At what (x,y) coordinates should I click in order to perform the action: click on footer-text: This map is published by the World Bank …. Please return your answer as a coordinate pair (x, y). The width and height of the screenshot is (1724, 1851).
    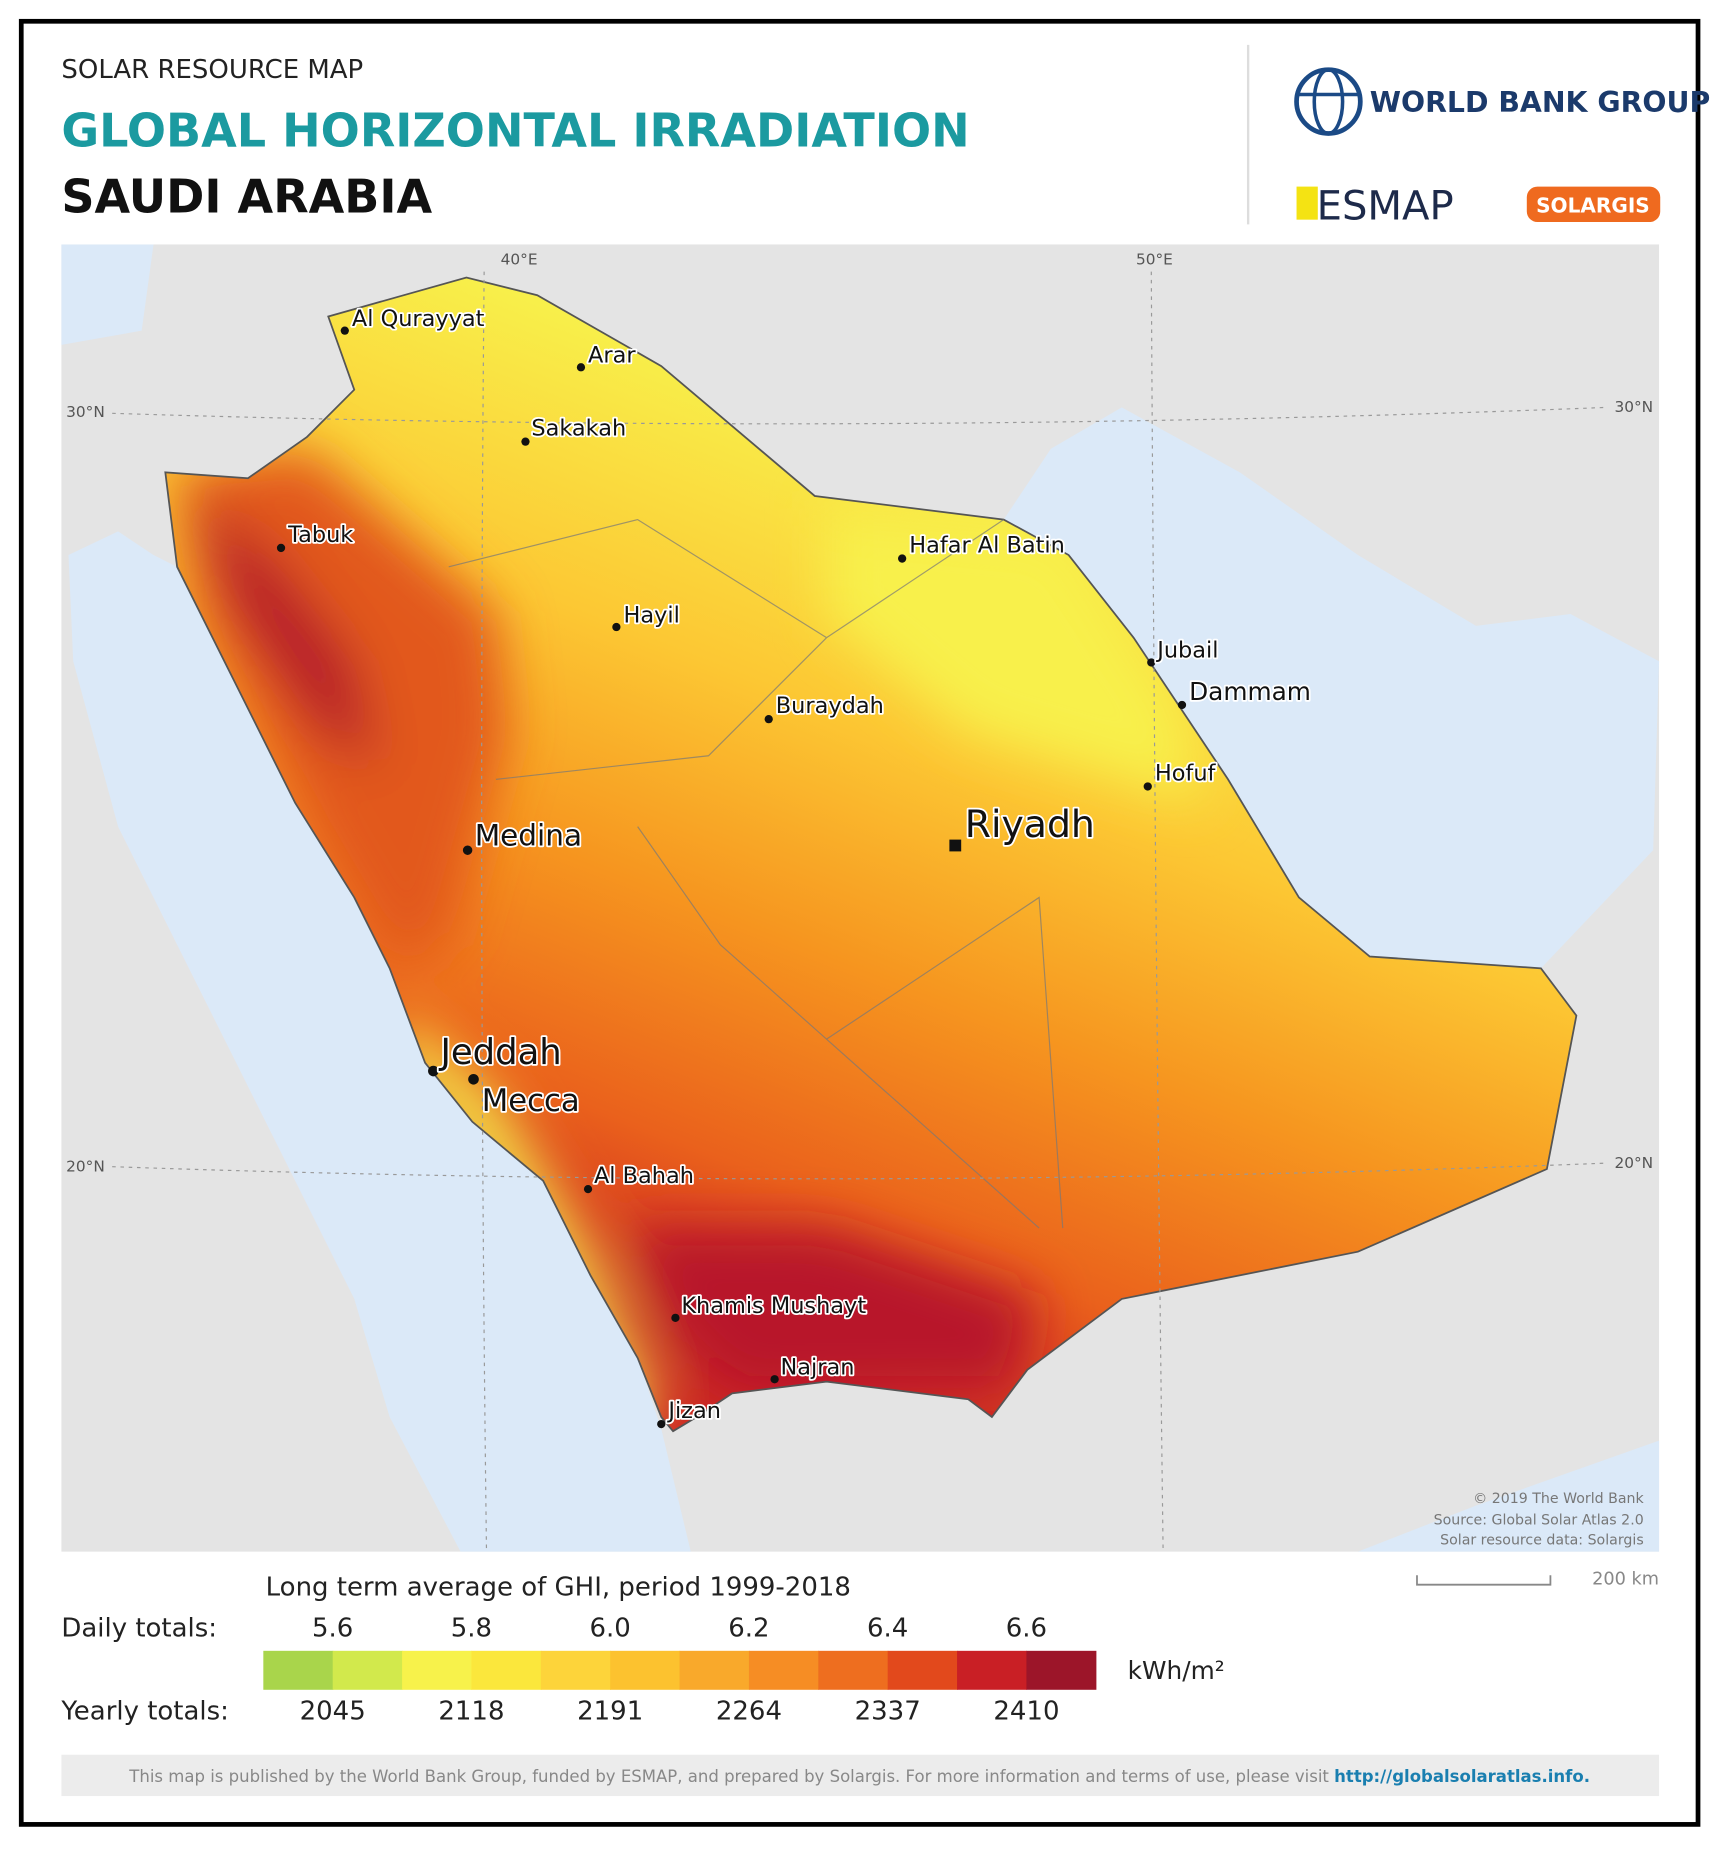
    Looking at the image, I should click on (731, 1776).